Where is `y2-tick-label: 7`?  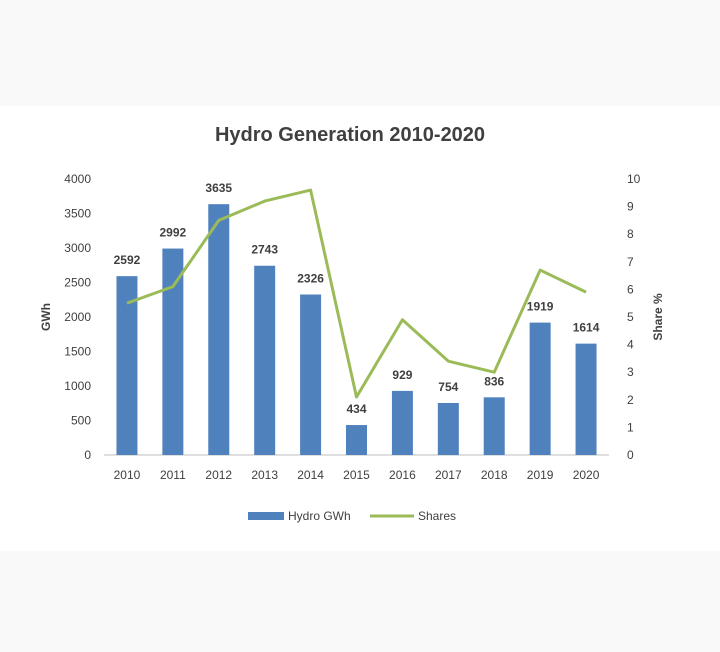 y2-tick-label: 7 is located at coordinates (630, 262).